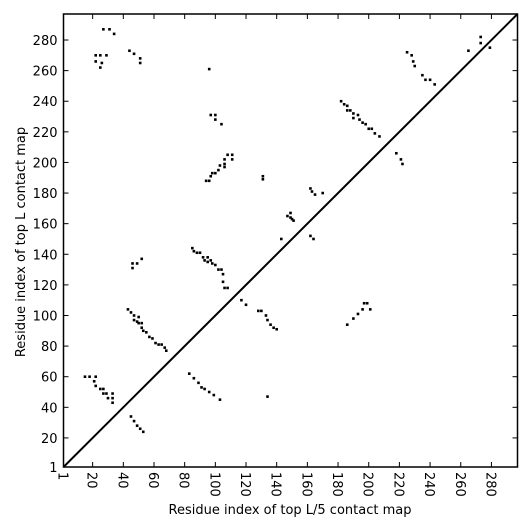 This screenshot has height=531, width=531. Describe the element at coordinates (45, 255) in the screenshot. I see `y-tick-label: 140` at that location.